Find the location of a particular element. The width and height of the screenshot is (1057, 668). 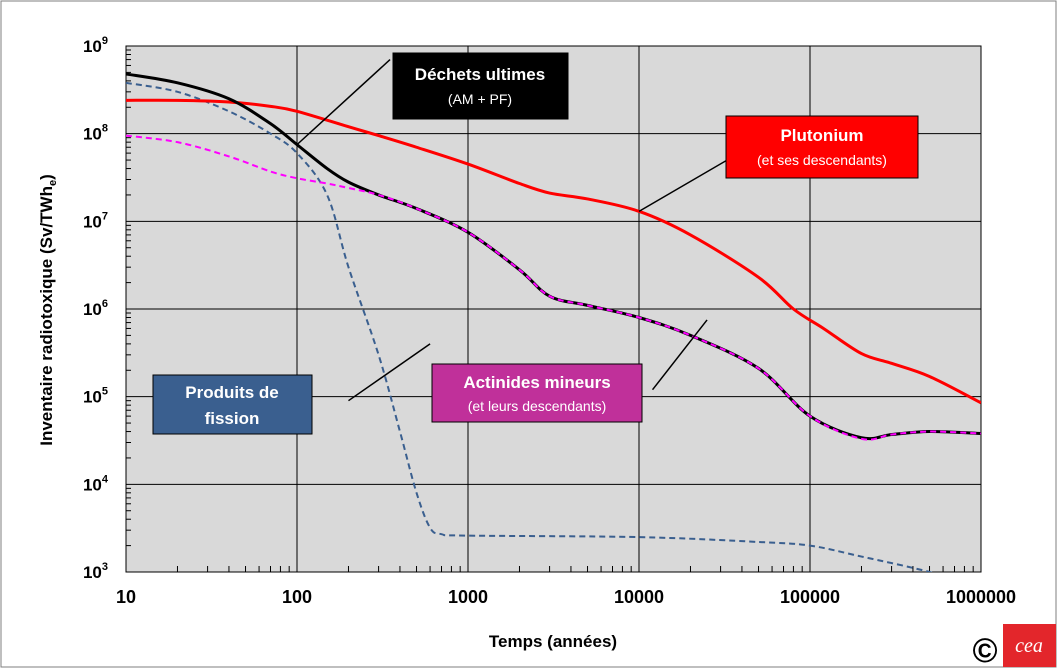

y-tick-label: 10⁸ is located at coordinates (95, 133).